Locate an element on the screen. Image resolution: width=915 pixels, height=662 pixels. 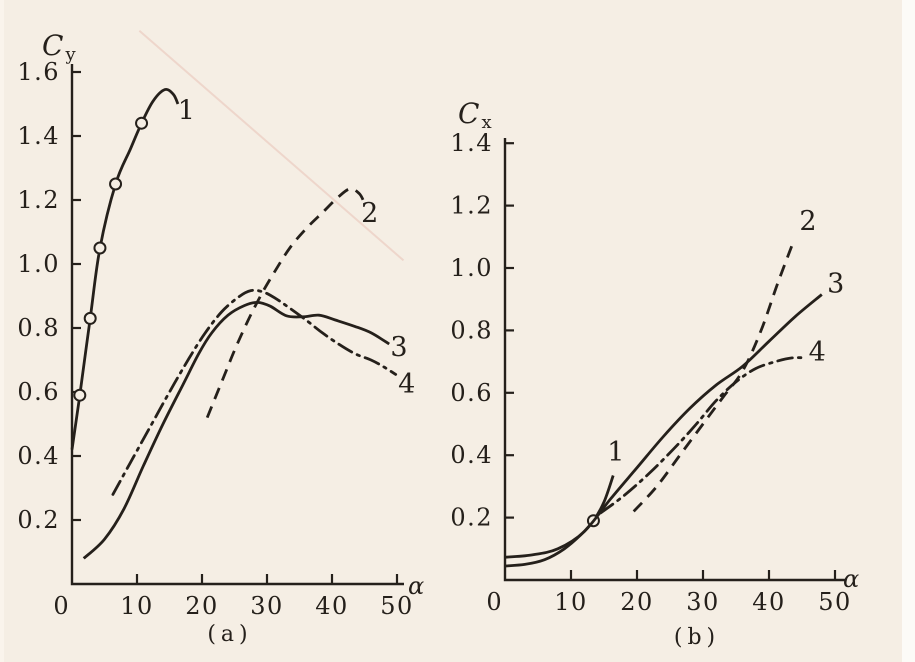
y-axis-tick-label: 1.6 is located at coordinates (38, 72).